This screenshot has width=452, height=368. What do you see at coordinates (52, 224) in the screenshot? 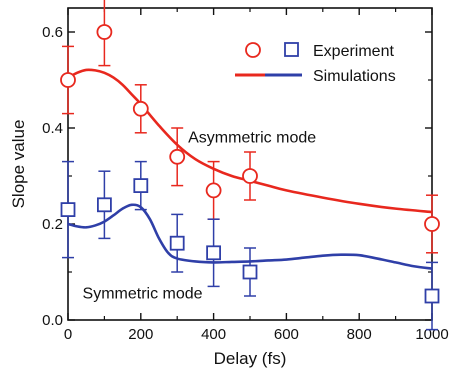
I see `y-tick-label: 0.2` at bounding box center [52, 224].